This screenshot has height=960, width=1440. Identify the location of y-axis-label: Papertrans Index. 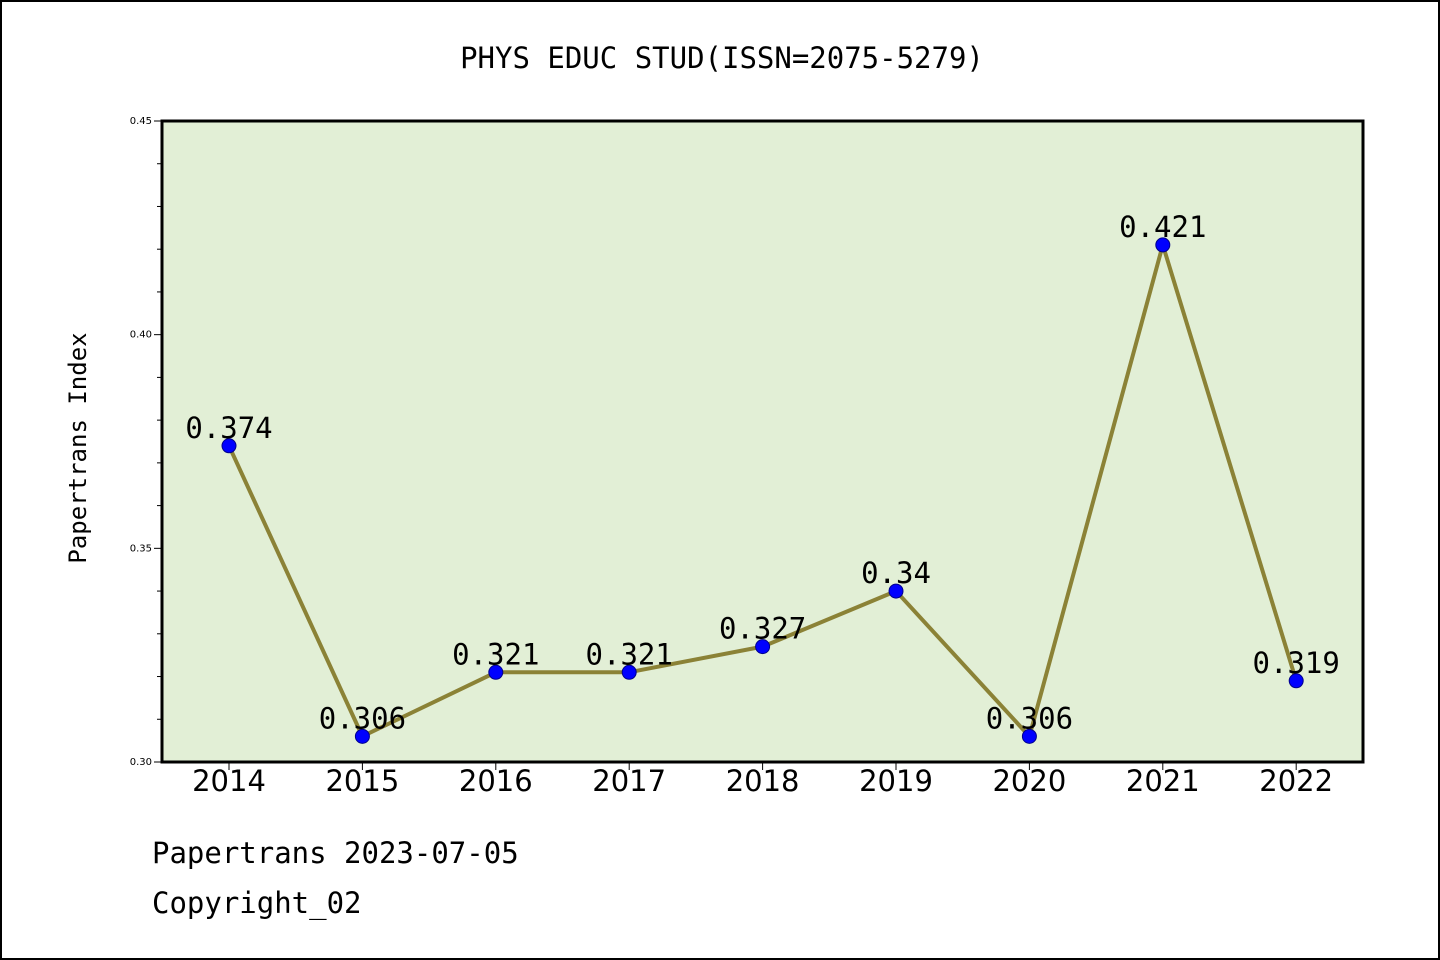
(78, 447).